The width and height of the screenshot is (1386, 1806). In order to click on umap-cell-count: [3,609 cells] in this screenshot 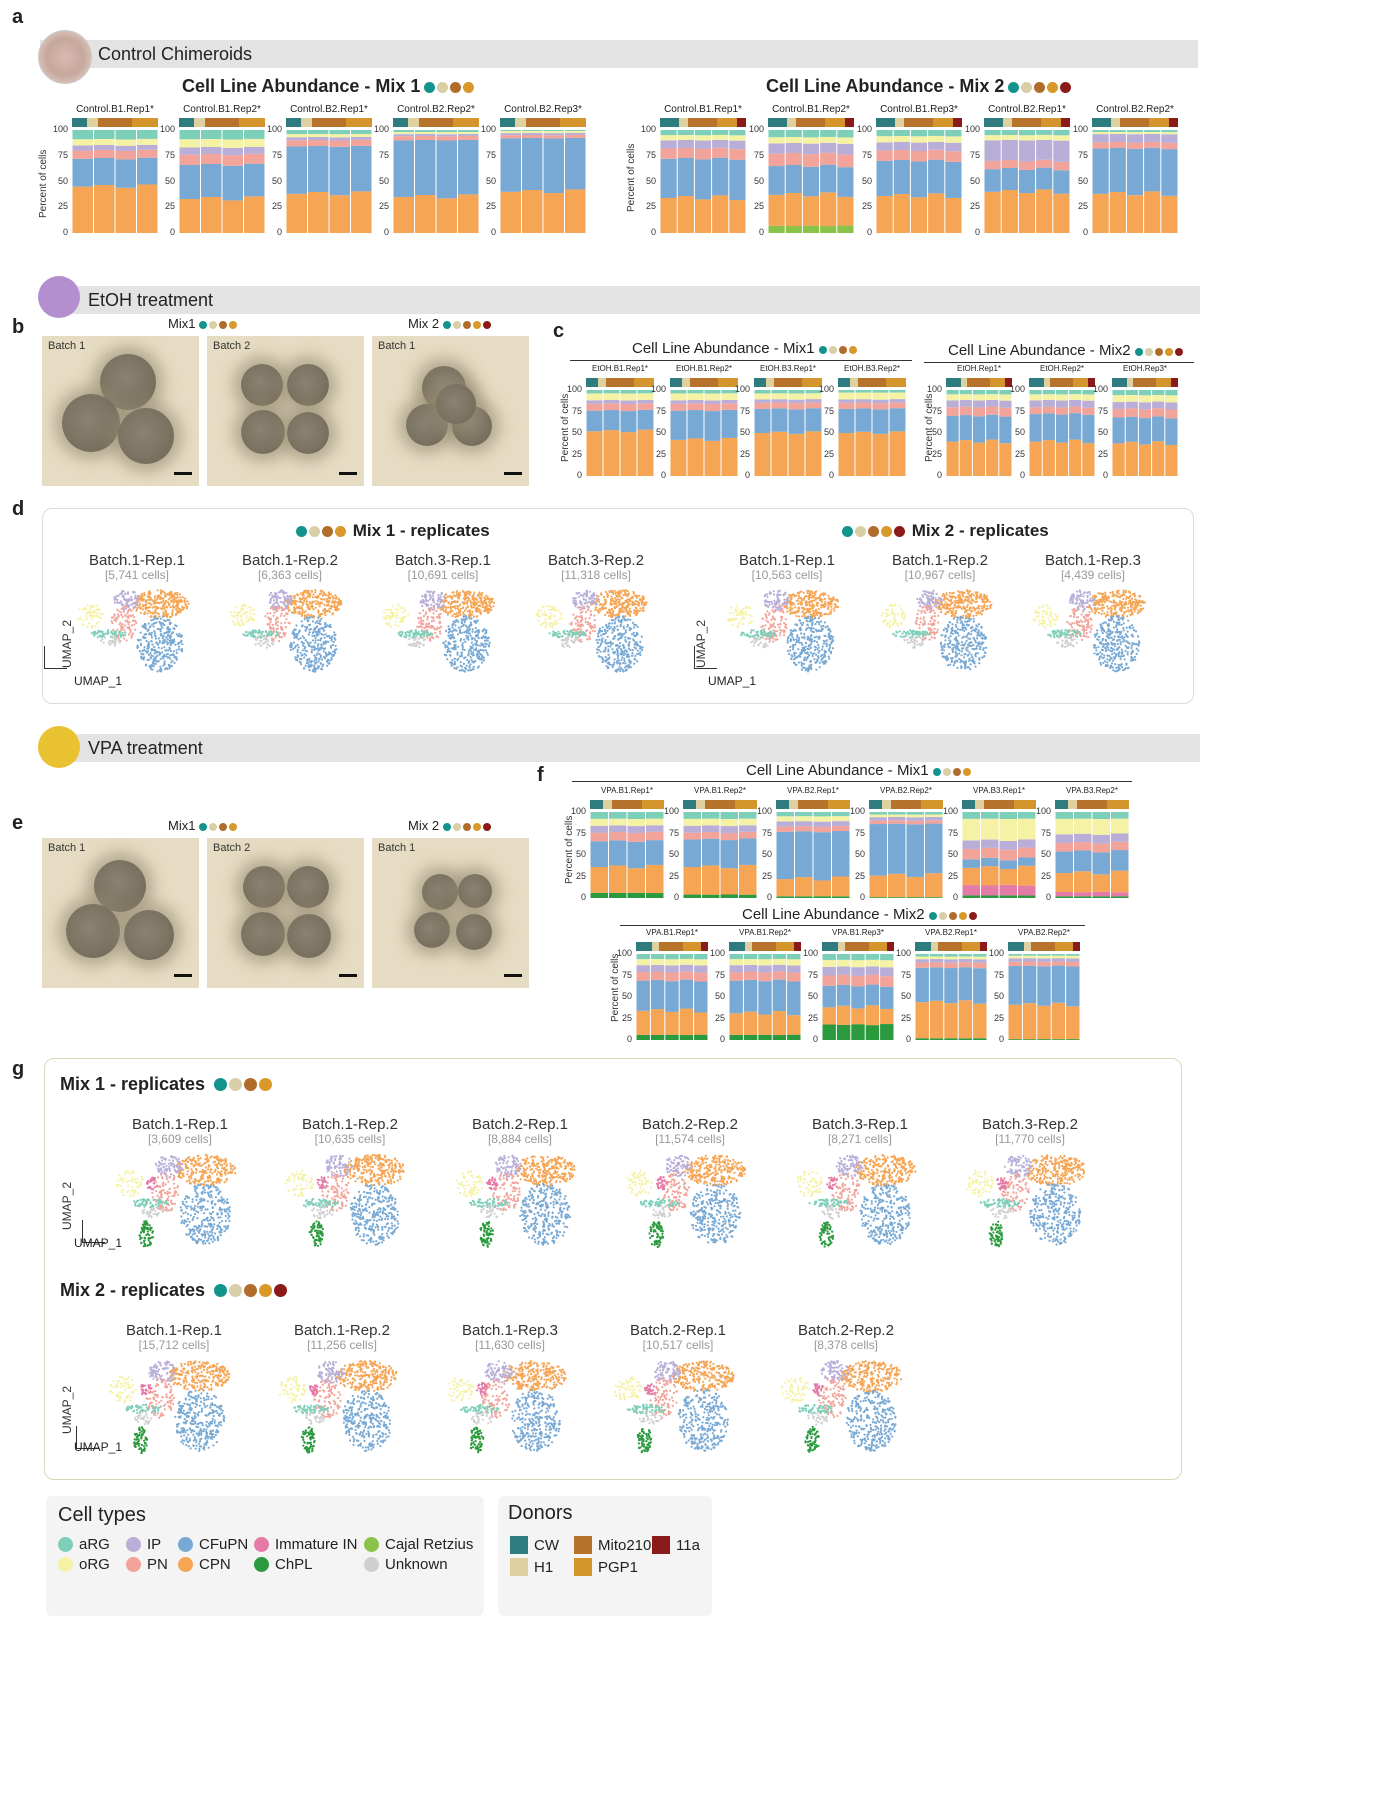, I will do `click(180, 1139)`.